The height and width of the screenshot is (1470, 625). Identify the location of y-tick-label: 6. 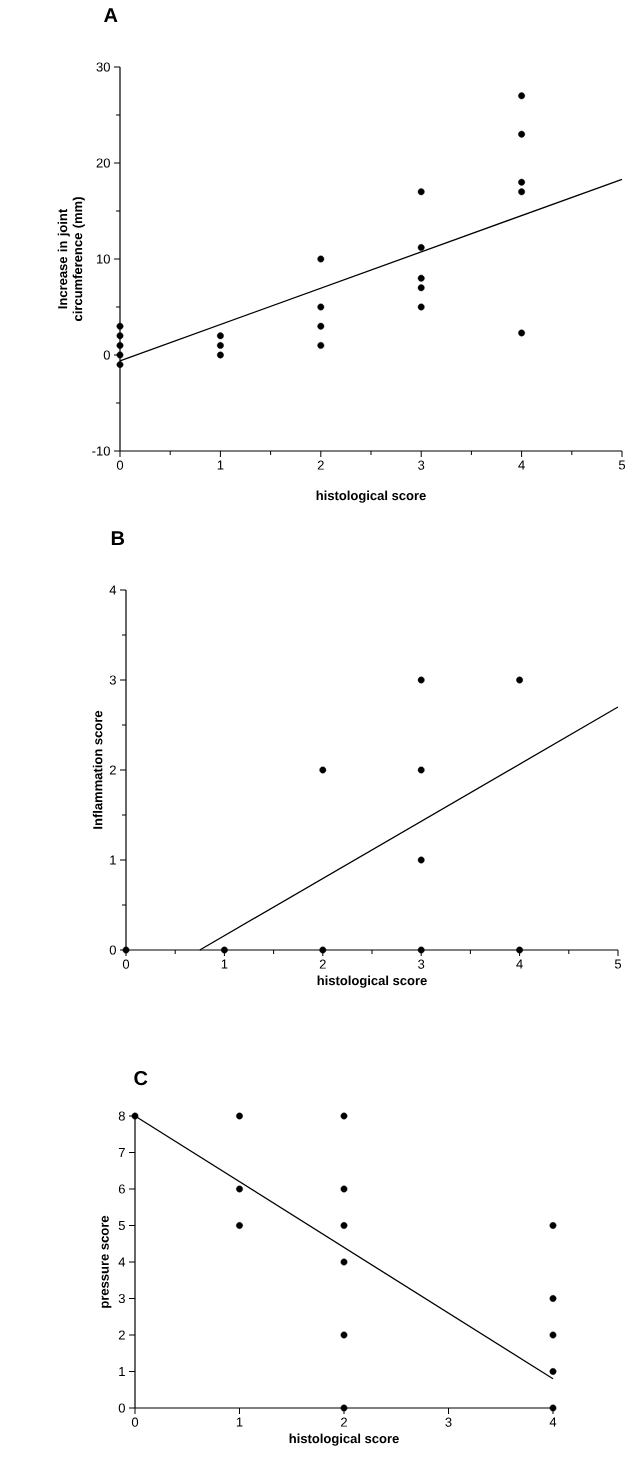
(121, 1189).